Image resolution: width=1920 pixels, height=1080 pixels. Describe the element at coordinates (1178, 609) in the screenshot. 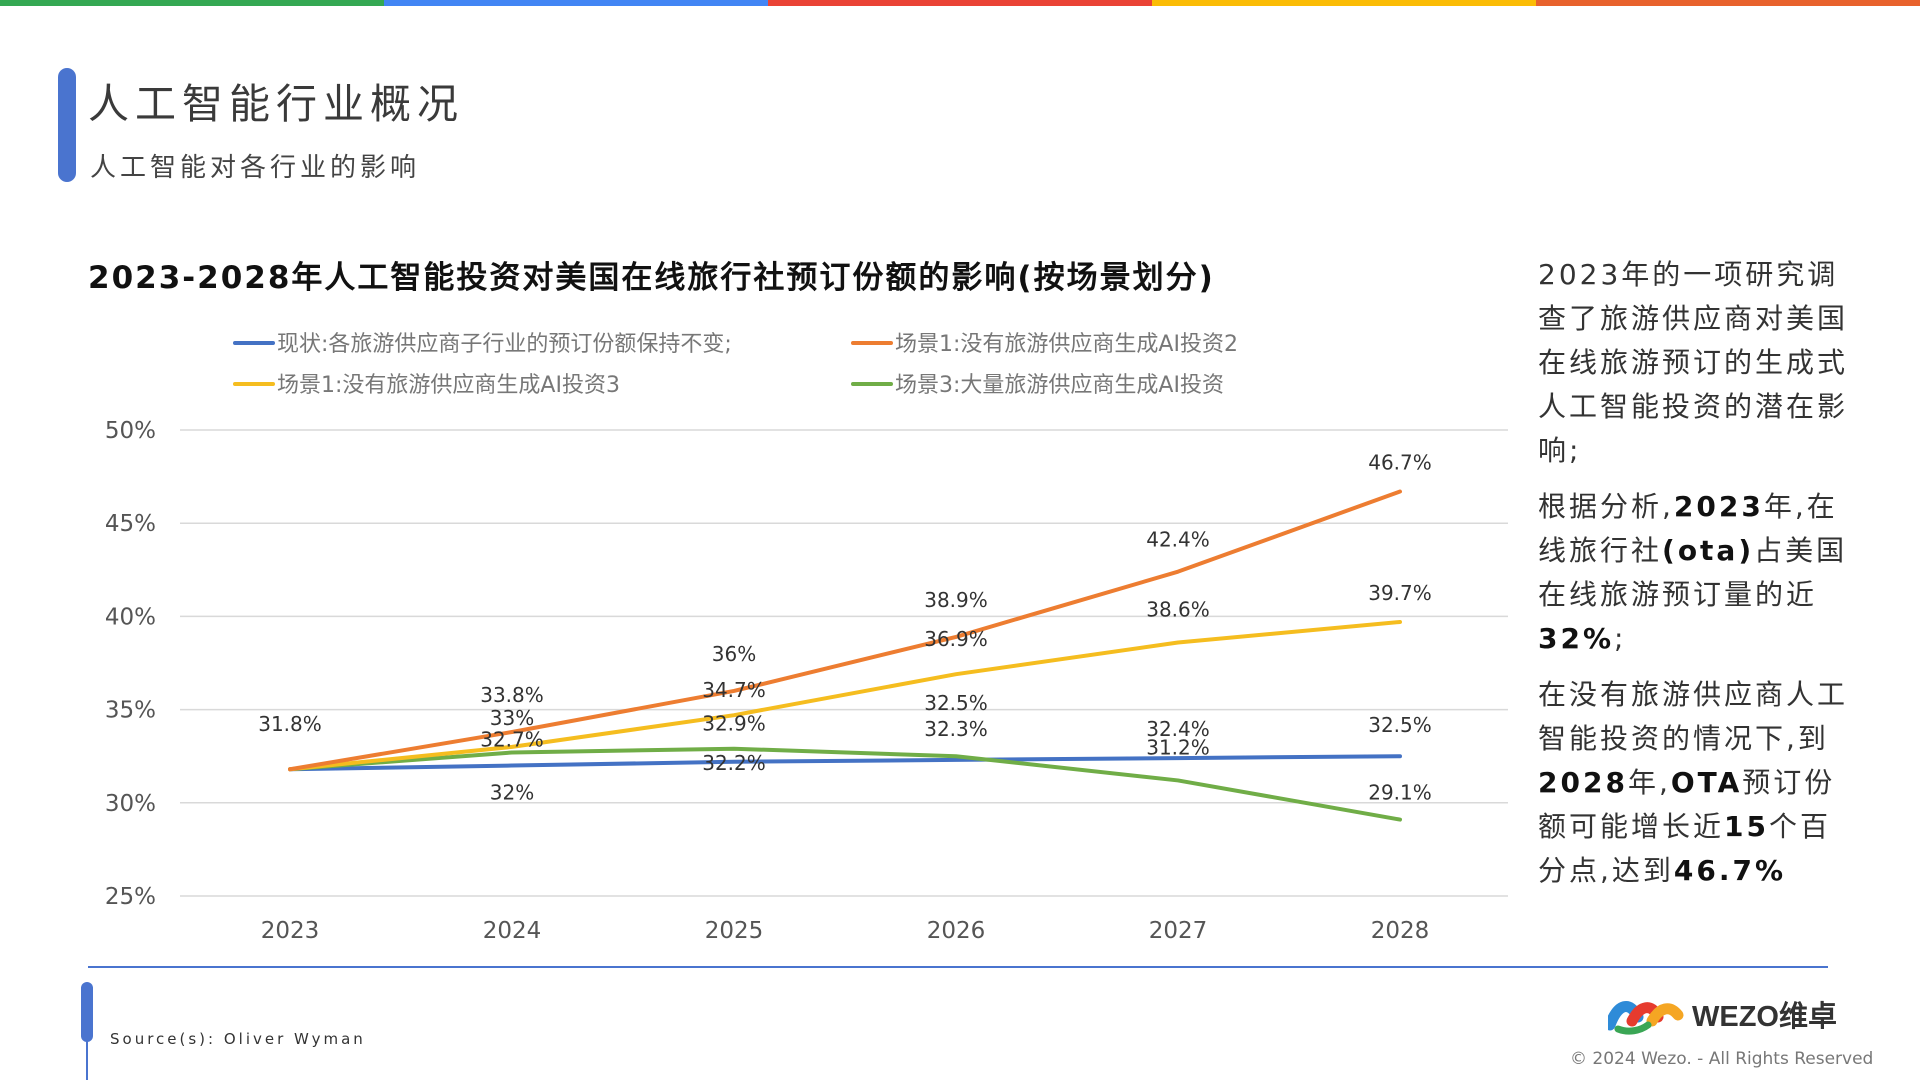

I see `data-label: 38.6%` at that location.